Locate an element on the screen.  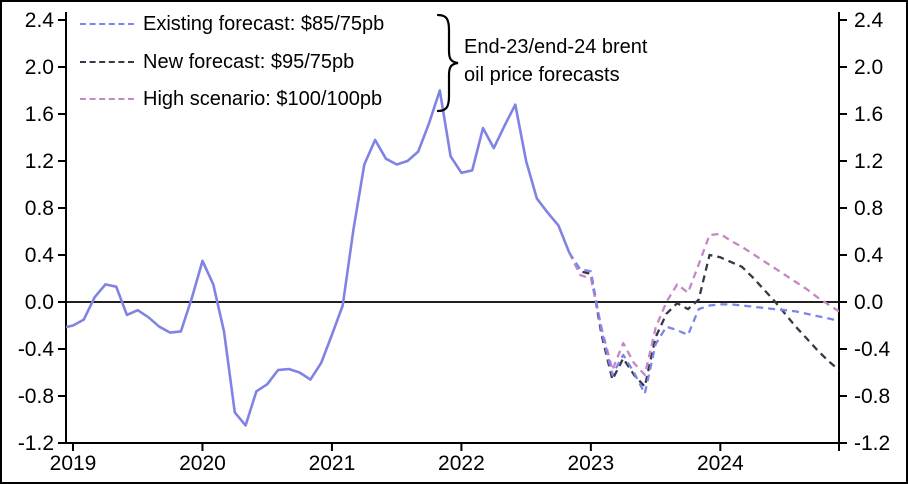
y-tick-label-left: 0.0 is located at coordinates (39, 302).